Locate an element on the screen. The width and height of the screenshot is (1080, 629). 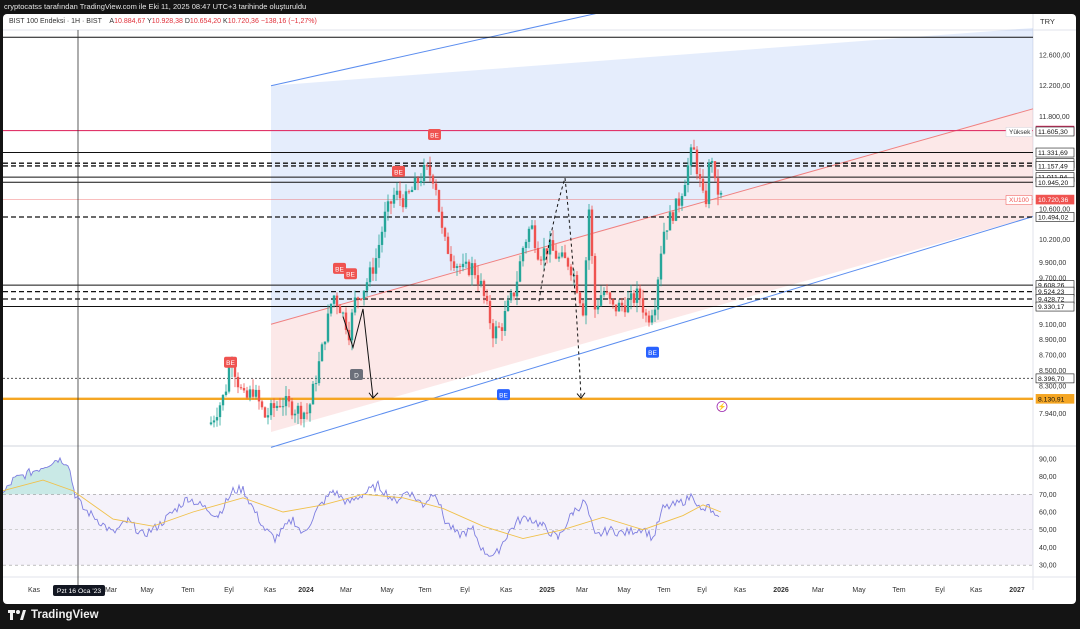
price-label: Yüksek is located at coordinates (1019, 132).